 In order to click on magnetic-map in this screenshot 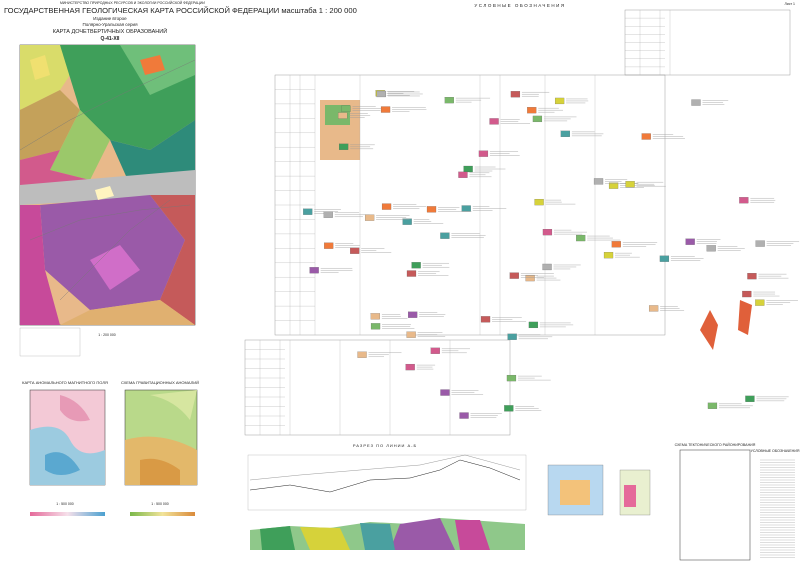, I will do `click(67, 437)`.